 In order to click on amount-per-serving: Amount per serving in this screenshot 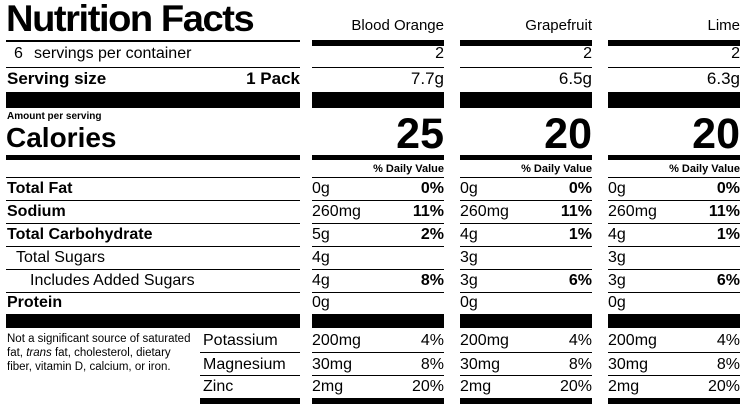, I will do `click(54, 116)`.